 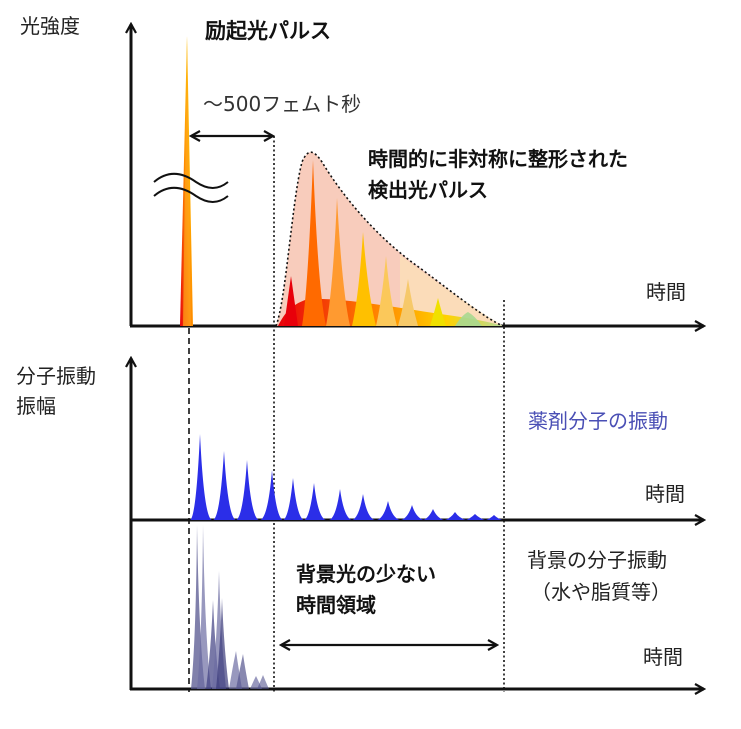 I want to click on top-x-axis-label: 時間, so click(x=666, y=292).